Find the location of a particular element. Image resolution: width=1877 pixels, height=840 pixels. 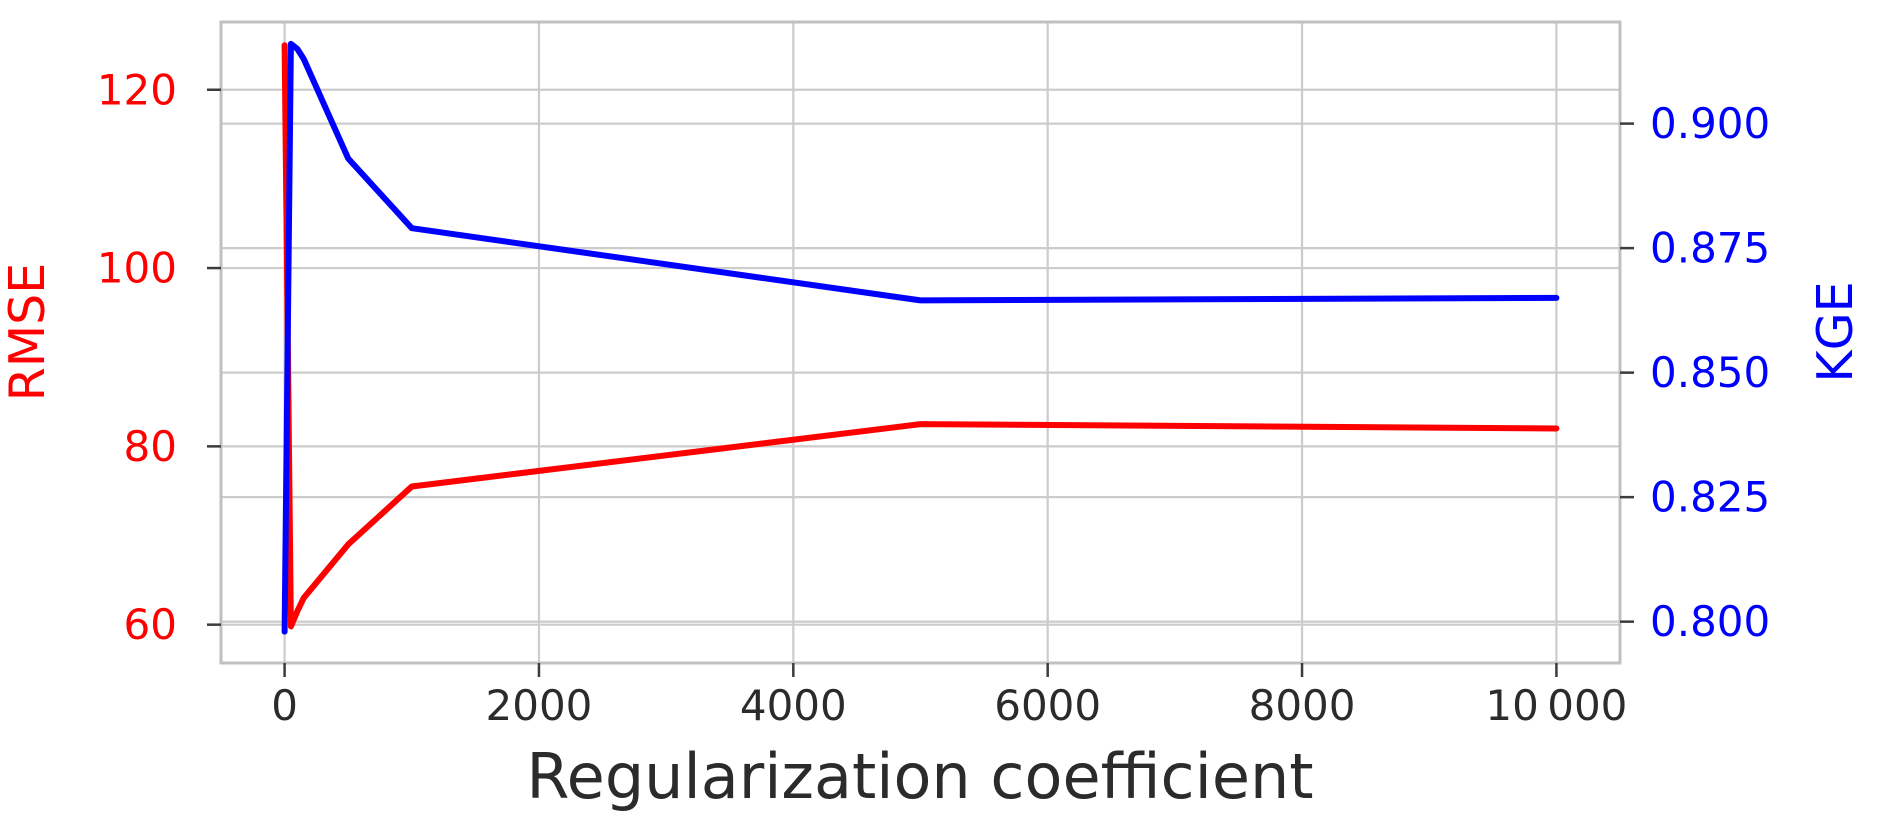

x-axis-title: Regularization coefficient is located at coordinates (919, 776).